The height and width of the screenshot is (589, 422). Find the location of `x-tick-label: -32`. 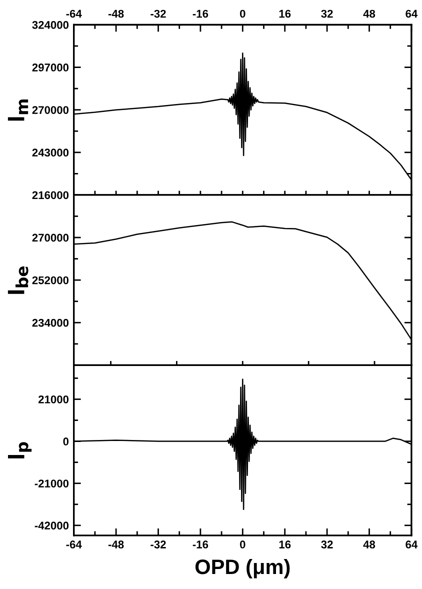

x-tick-label: -32 is located at coordinates (158, 544).